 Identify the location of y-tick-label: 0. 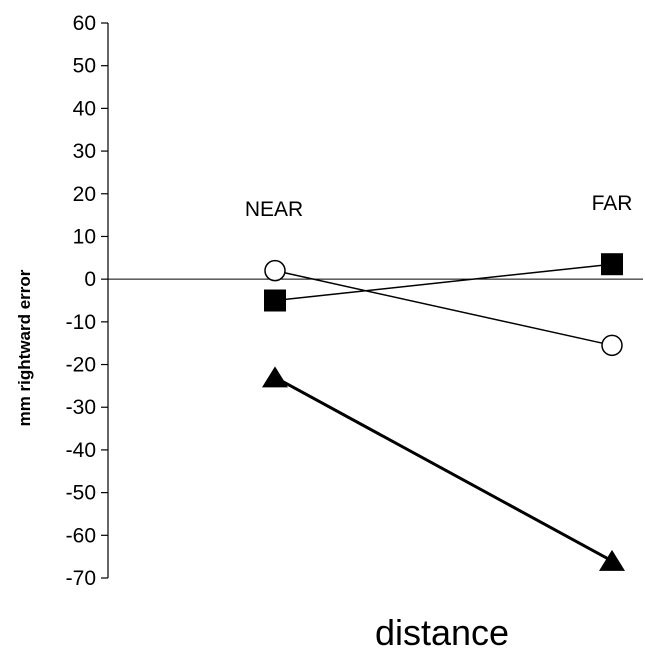
(90, 279).